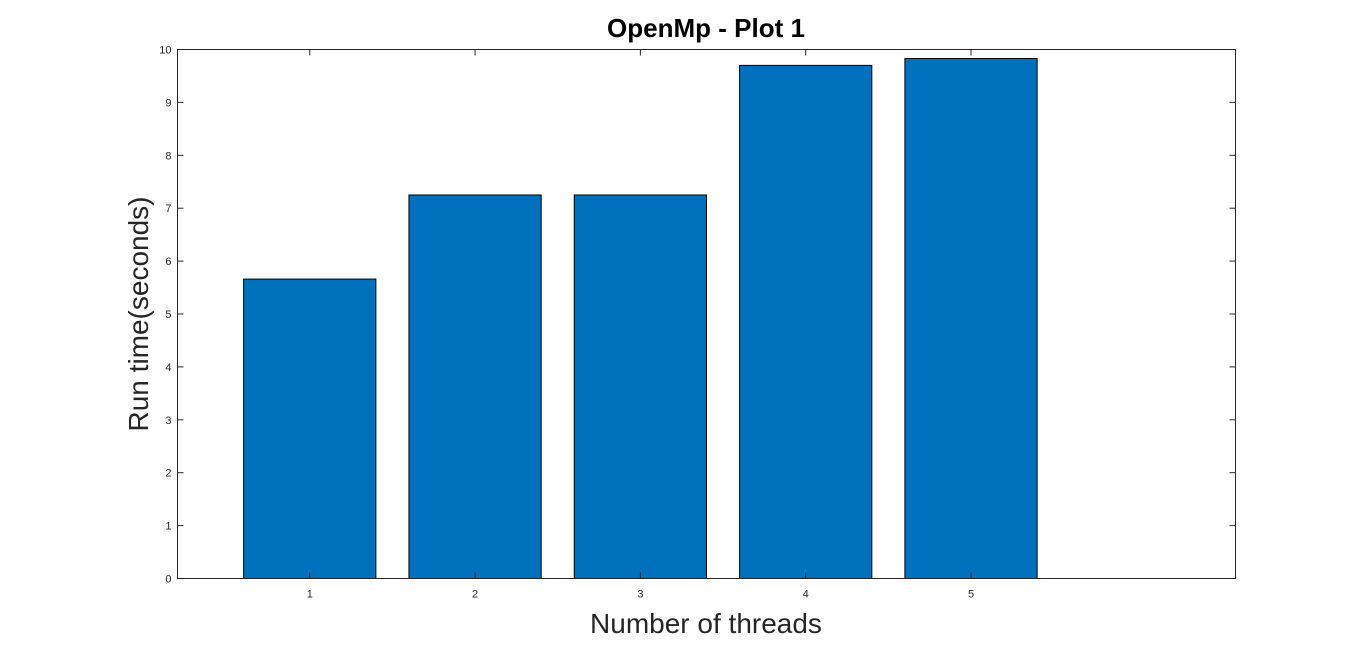 This screenshot has width=1366, height=651. What do you see at coordinates (806, 595) in the screenshot?
I see `x-tick-label: 4` at bounding box center [806, 595].